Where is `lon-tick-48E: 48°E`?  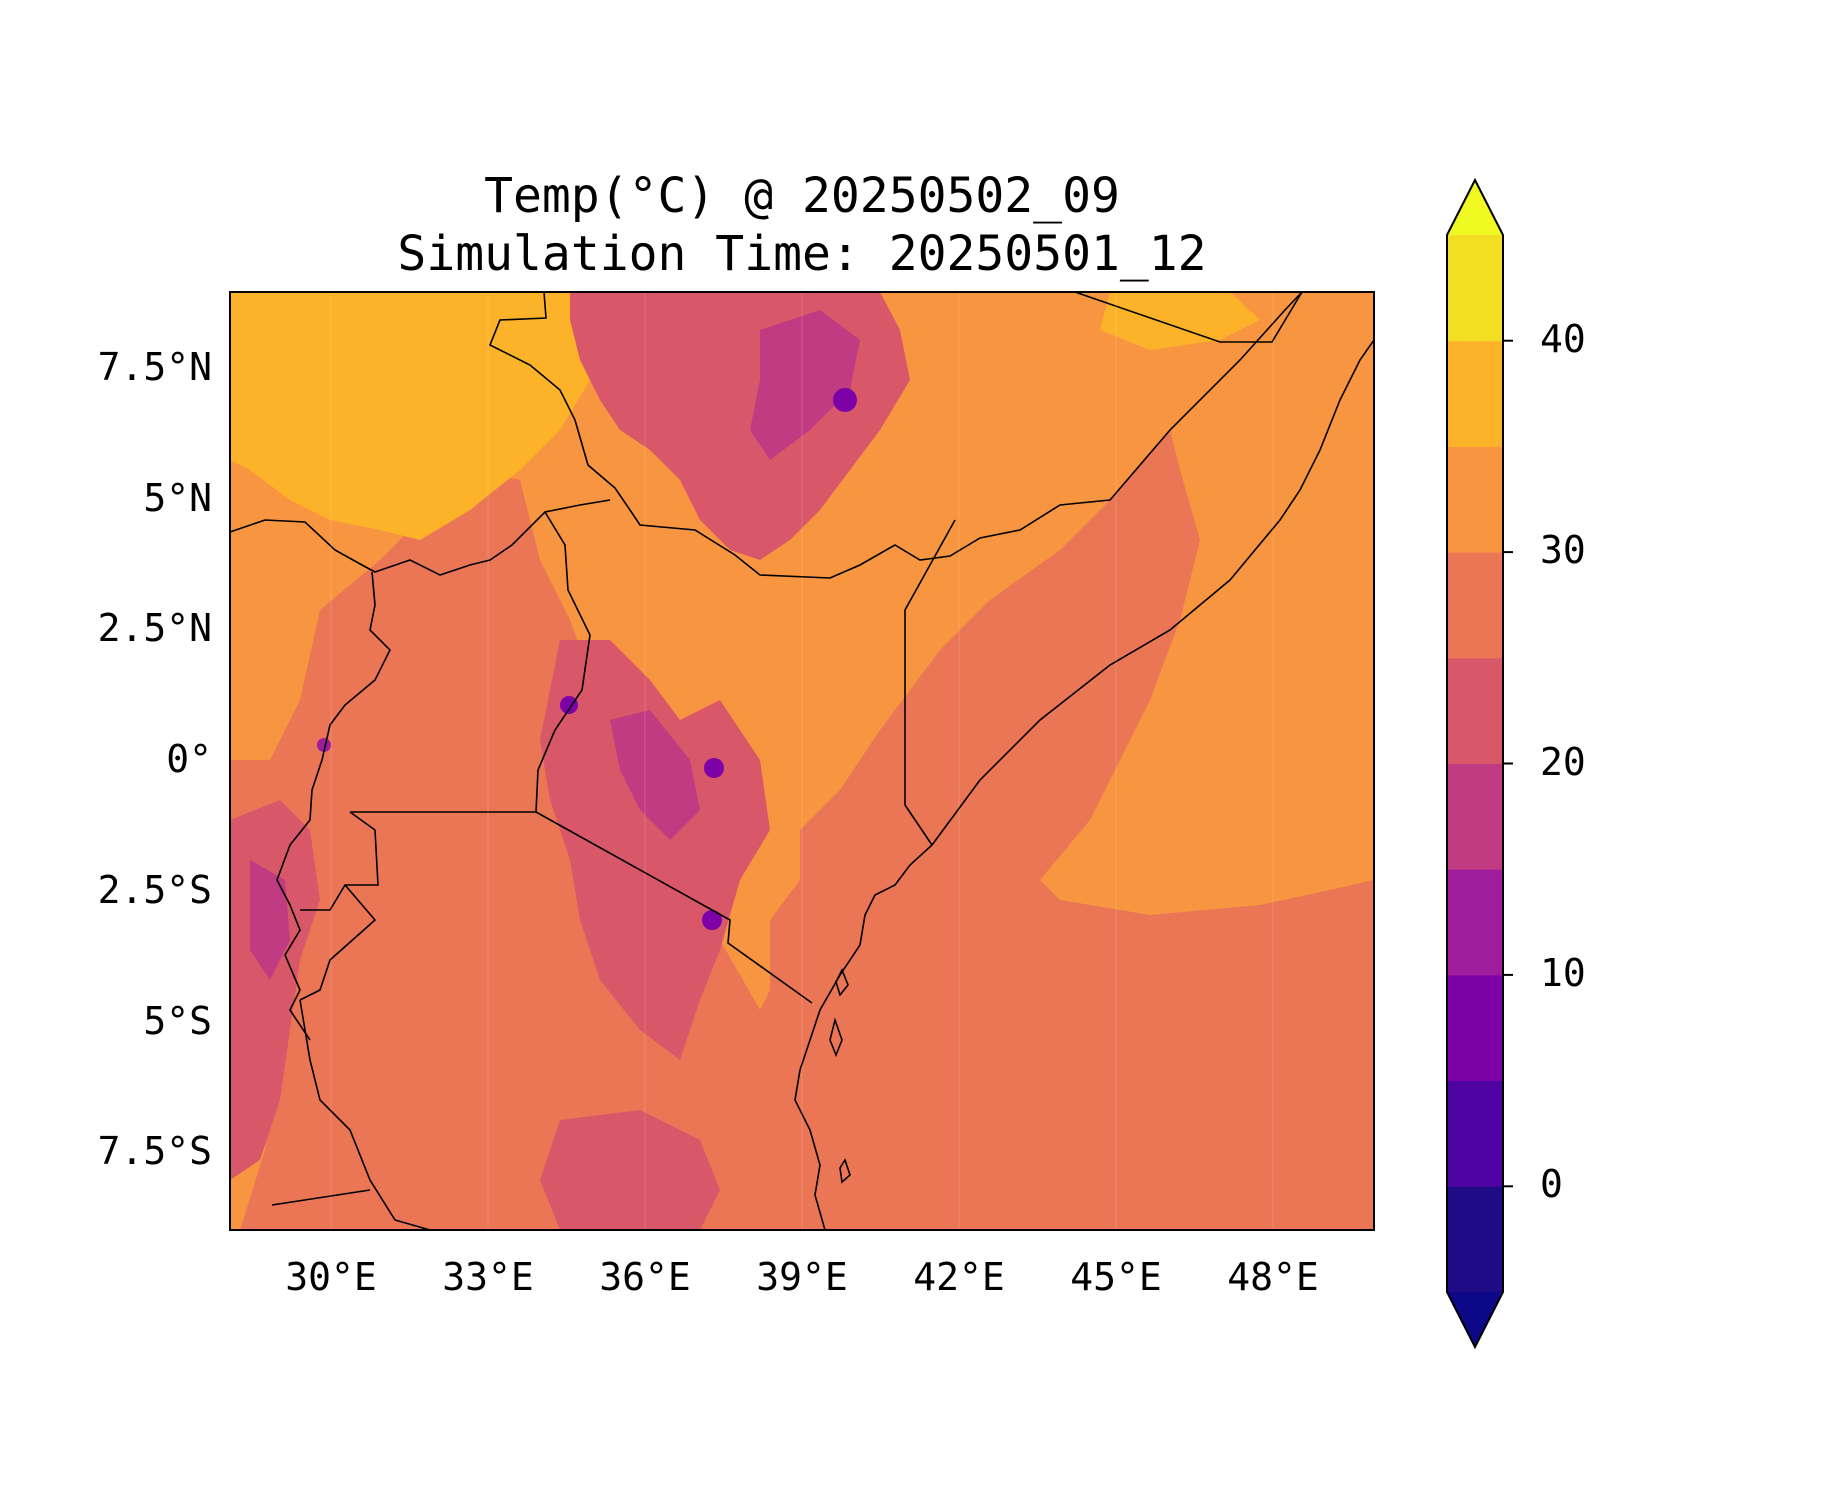 lon-tick-48E: 48°E is located at coordinates (1273, 1277).